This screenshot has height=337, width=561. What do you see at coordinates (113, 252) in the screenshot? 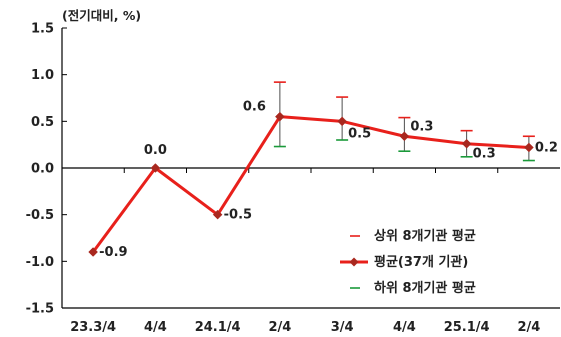
I see `data-label: -0.9` at bounding box center [113, 252].